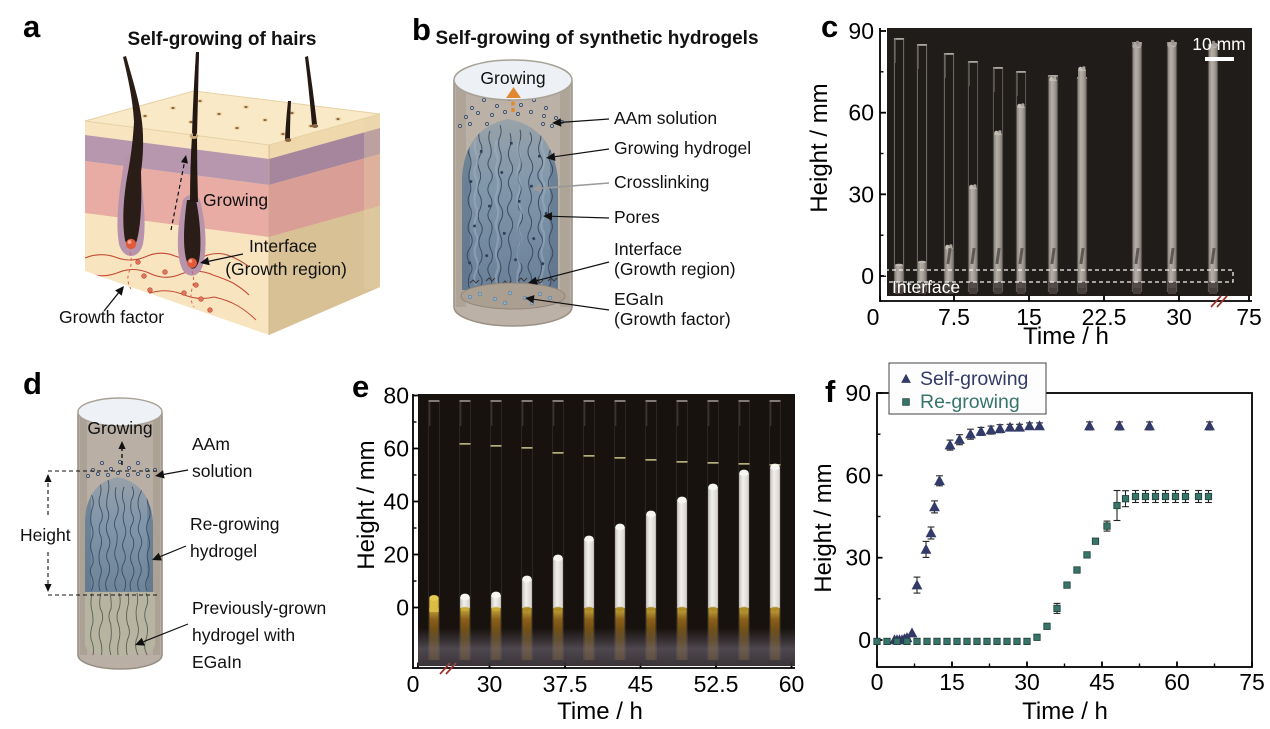 The height and width of the screenshot is (729, 1270). I want to click on svg-text: Self-growing, so click(974, 379).